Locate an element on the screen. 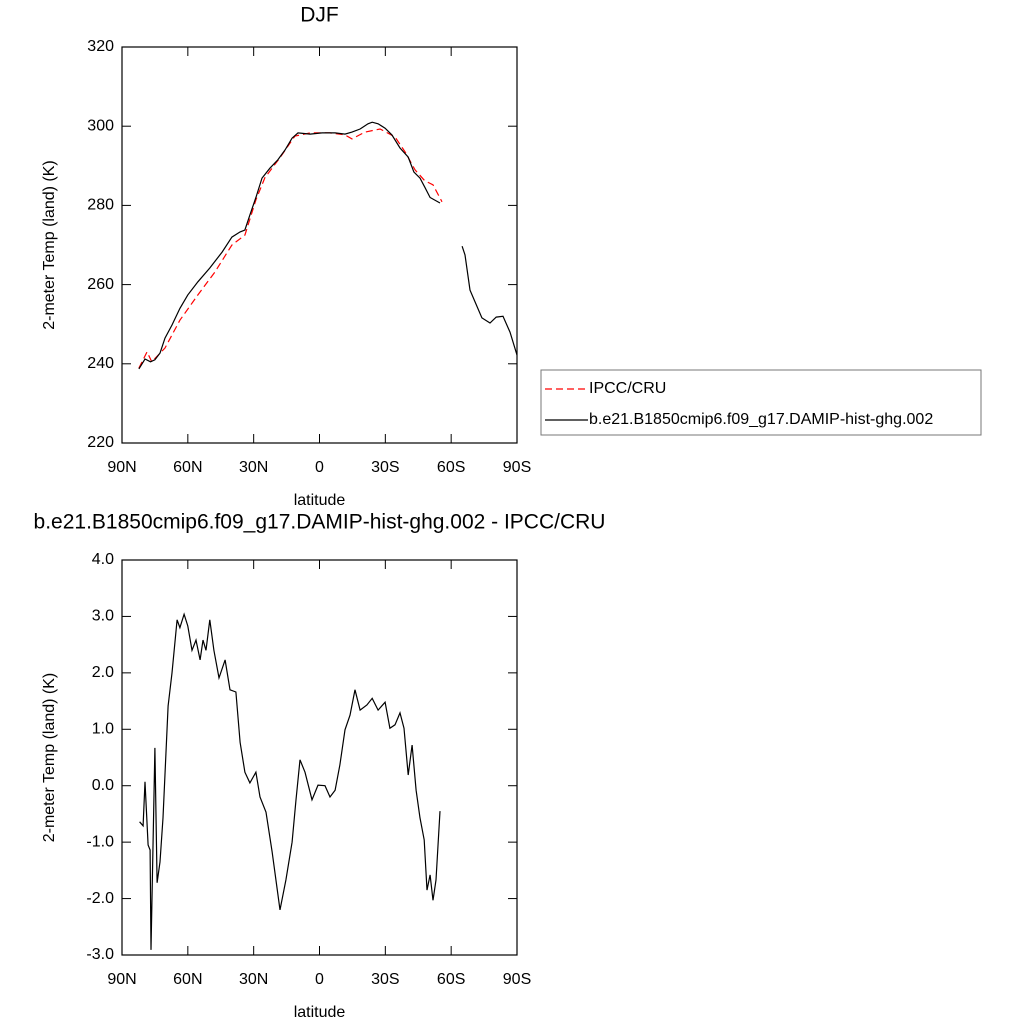 The width and height of the screenshot is (1024, 1024). y-tick-label: 2.0 is located at coordinates (103, 672).